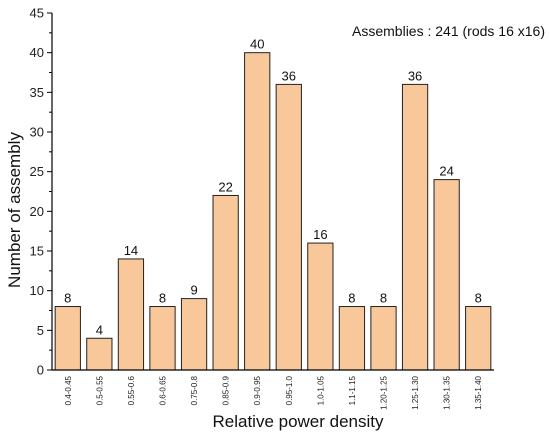  What do you see at coordinates (37, 251) in the screenshot?
I see `y-tick-label: 15` at bounding box center [37, 251].